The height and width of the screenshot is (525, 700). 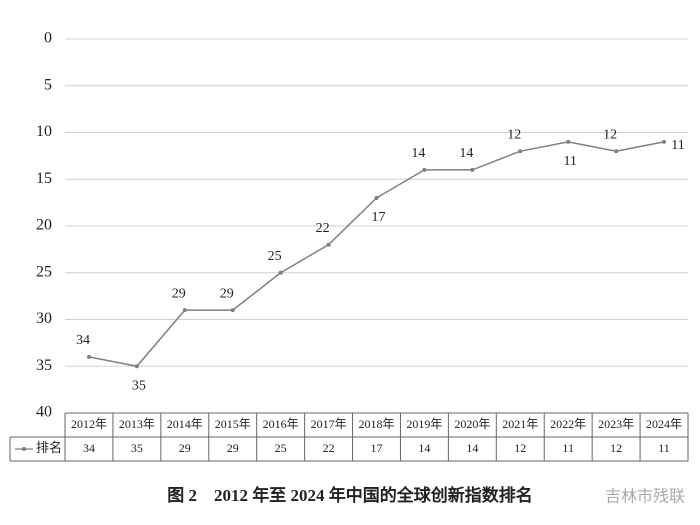 What do you see at coordinates (616, 424) in the screenshot?
I see `category-label: 2023年` at bounding box center [616, 424].